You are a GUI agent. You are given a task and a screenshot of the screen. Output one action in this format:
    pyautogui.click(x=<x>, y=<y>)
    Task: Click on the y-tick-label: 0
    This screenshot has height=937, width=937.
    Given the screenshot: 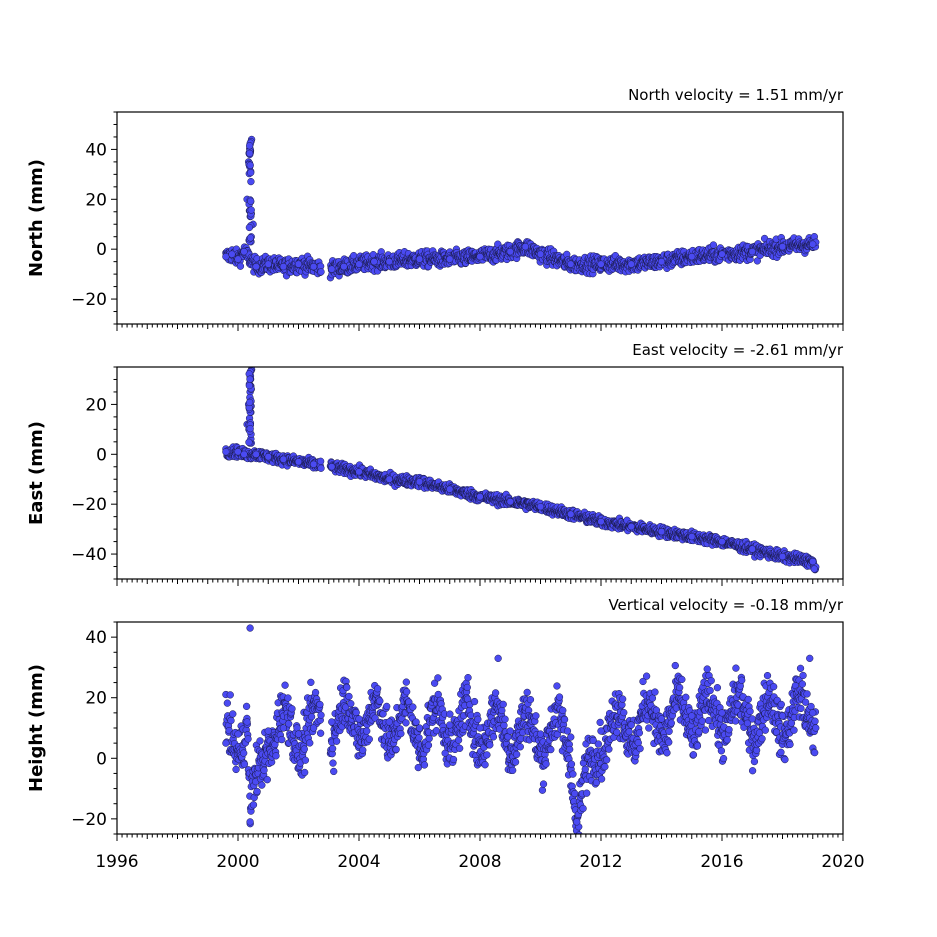 What is the action you would take?
    pyautogui.click(x=101, y=250)
    